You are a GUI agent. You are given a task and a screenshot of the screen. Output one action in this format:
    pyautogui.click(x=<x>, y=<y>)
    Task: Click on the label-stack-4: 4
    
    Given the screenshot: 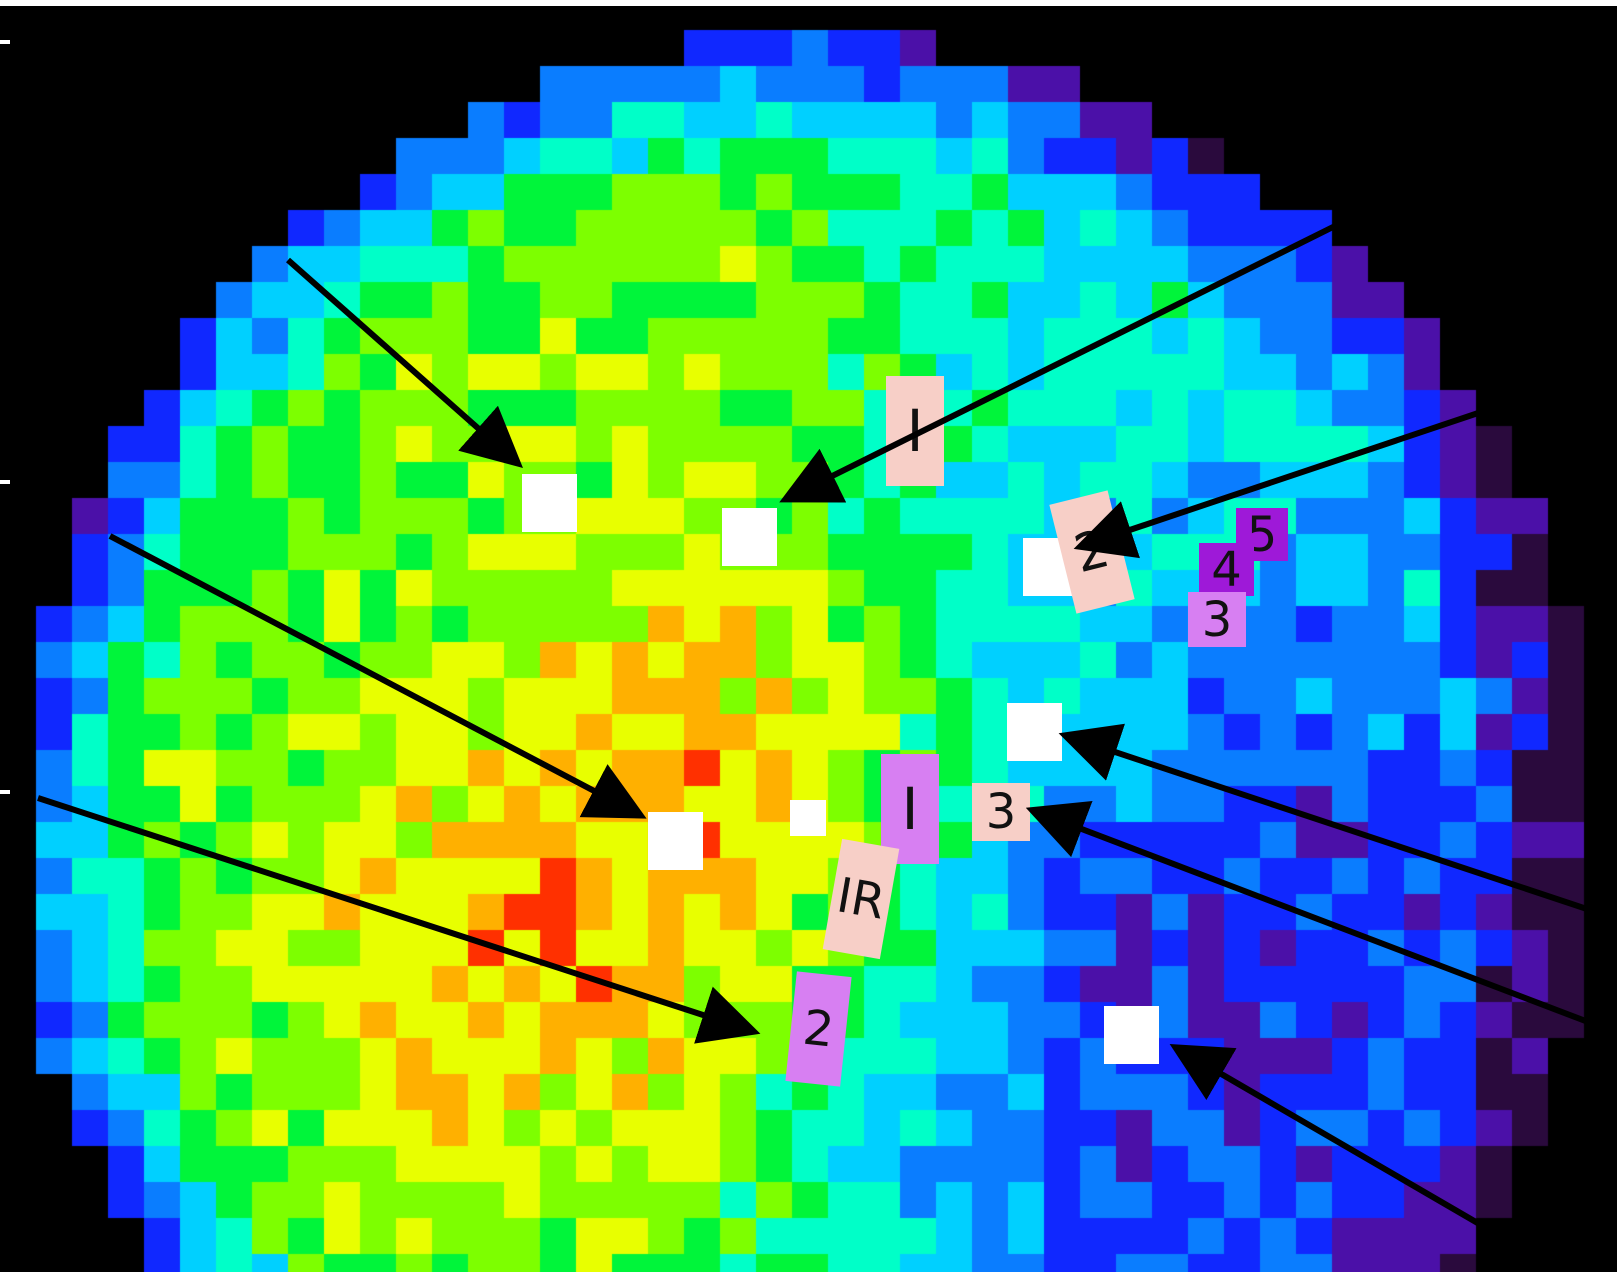 What is the action you would take?
    pyautogui.click(x=1226, y=570)
    